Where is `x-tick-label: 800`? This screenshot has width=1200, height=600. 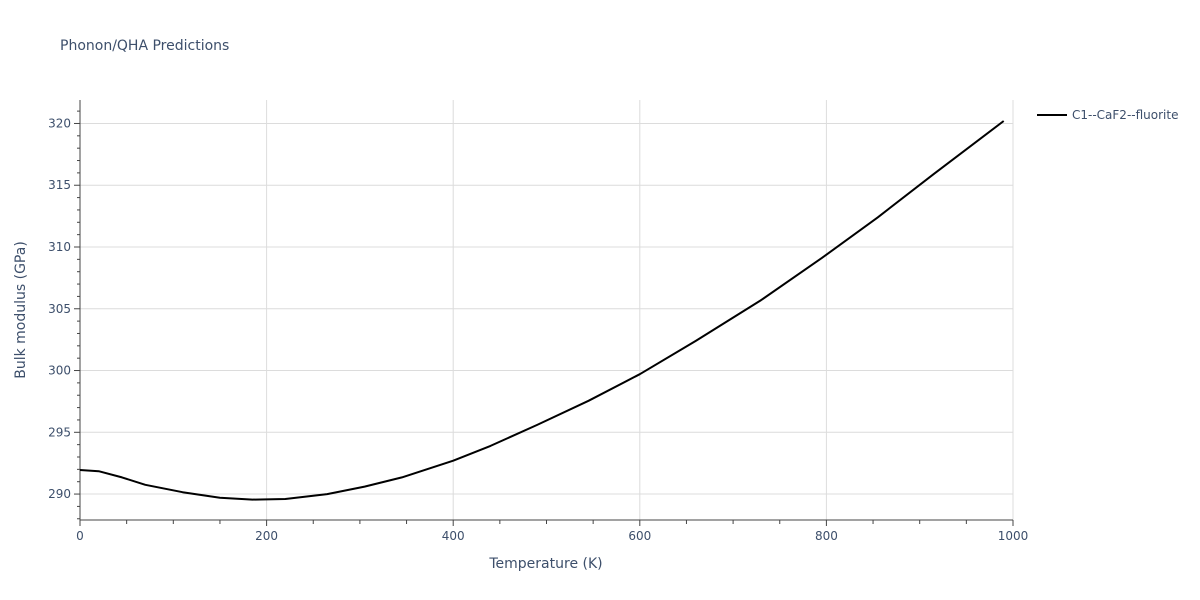
x-tick-label: 800 is located at coordinates (826, 536).